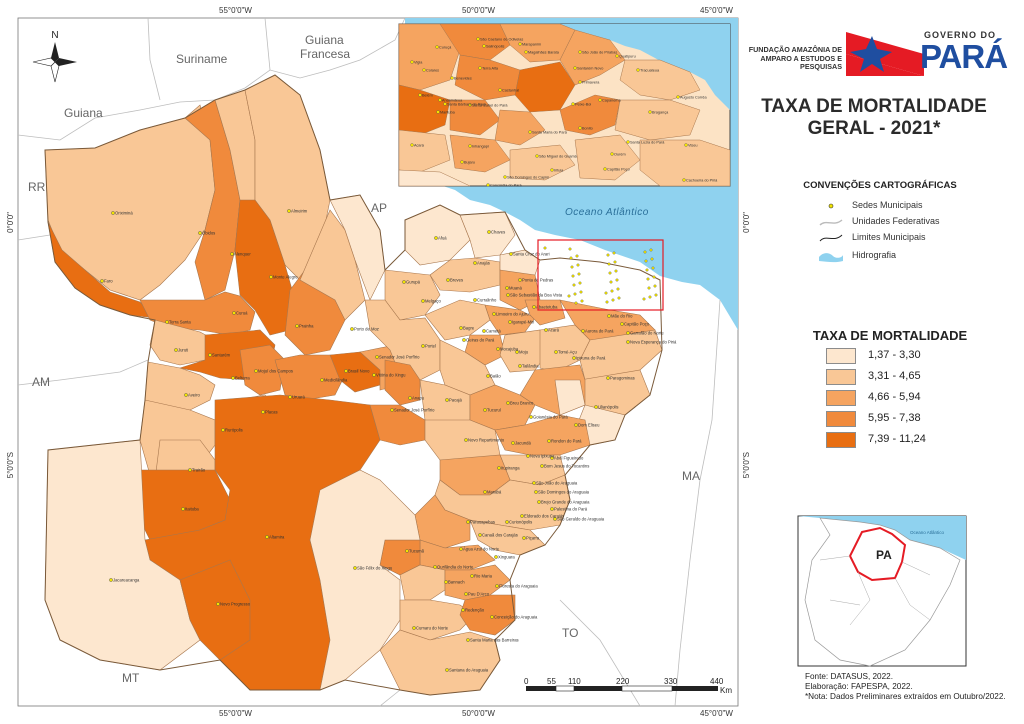 This screenshot has width=1024, height=724. What do you see at coordinates (528, 178) in the screenshot?
I see `inset-municipality-label: São Domingos do Capim` at bounding box center [528, 178].